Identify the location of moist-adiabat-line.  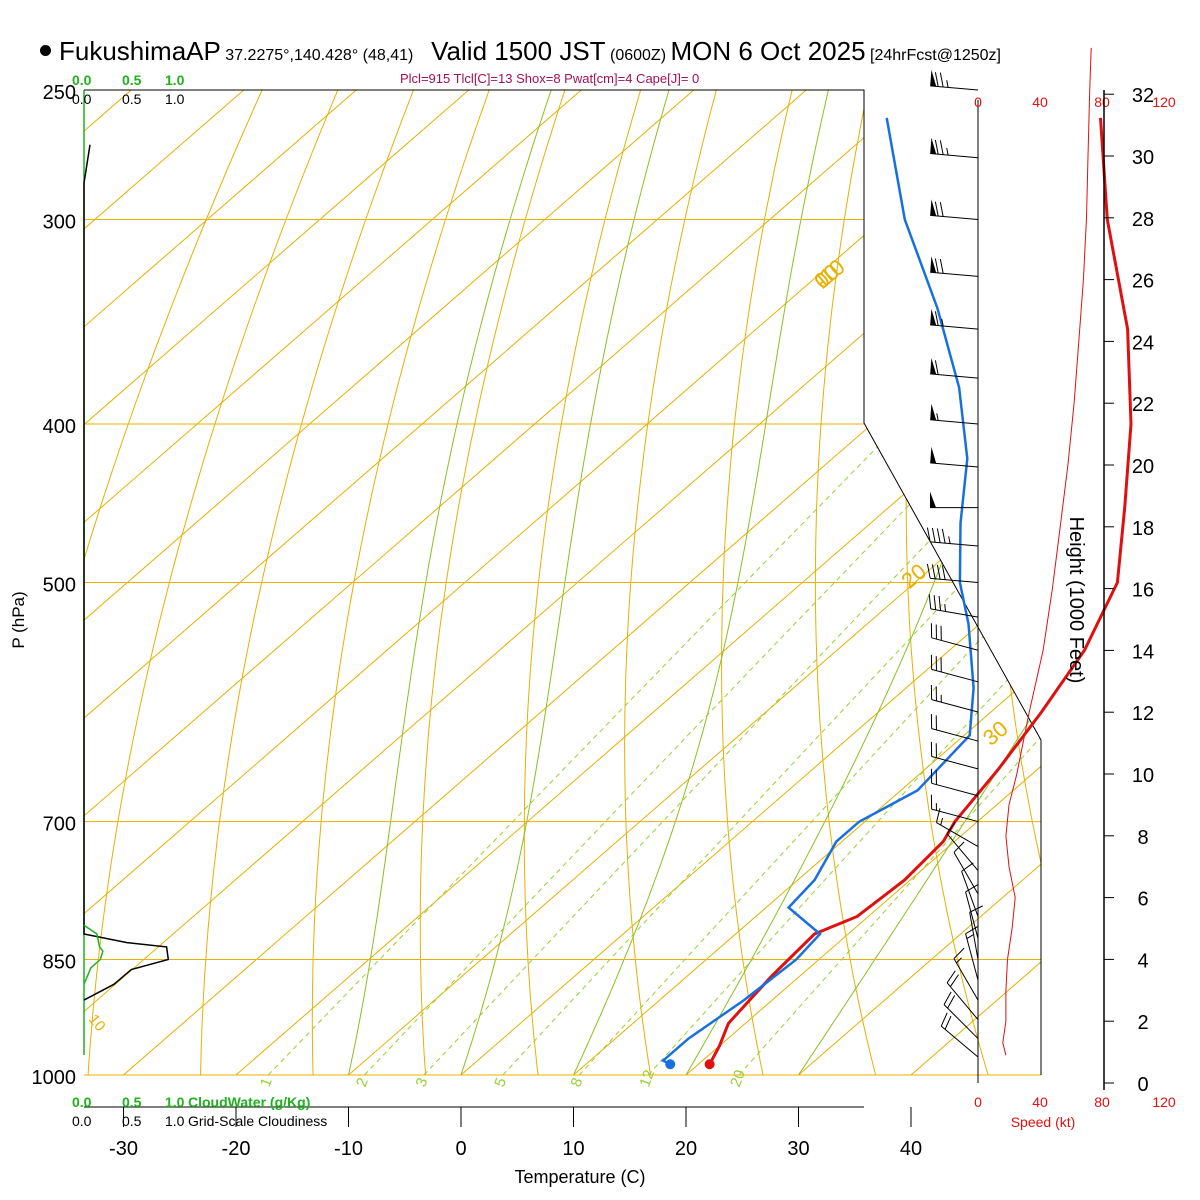
(450, 582).